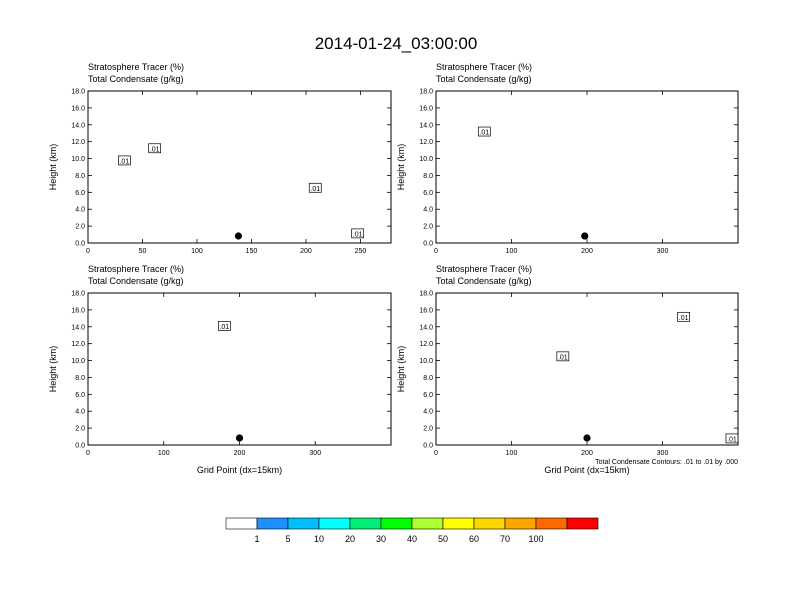 Image resolution: width=792 pixels, height=612 pixels. I want to click on colorbar: 1 5 10 20 30 40 50 60 70 100, so click(412, 530).